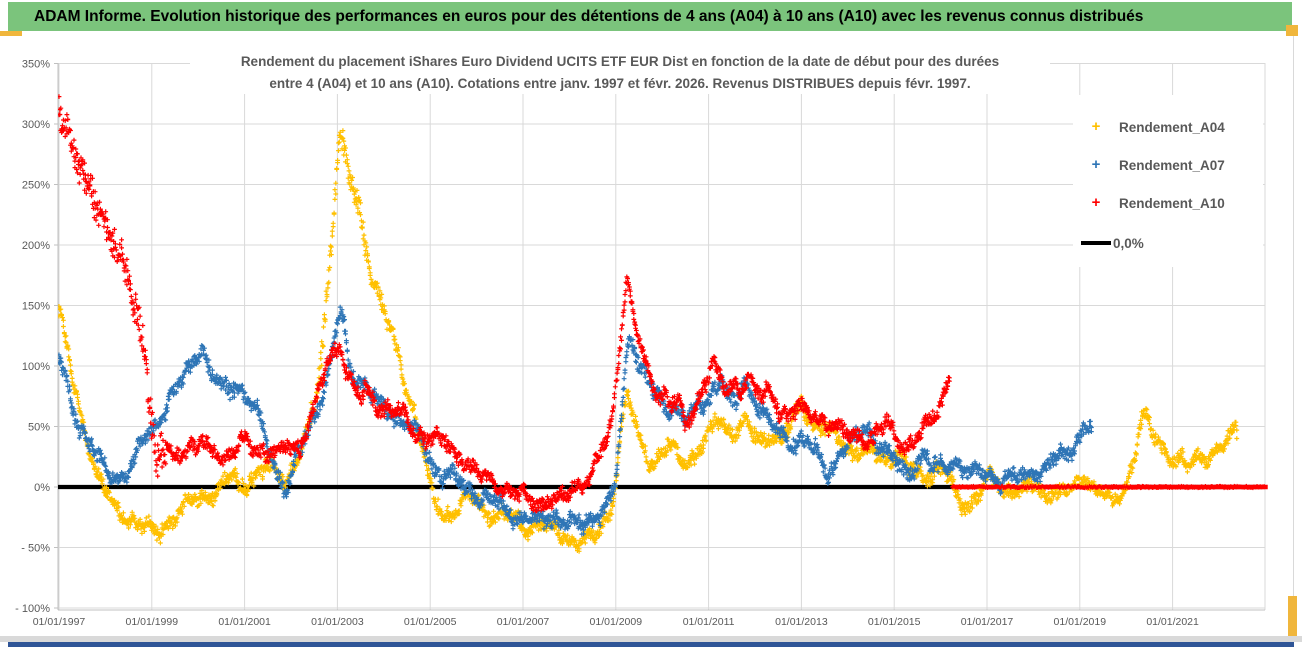  What do you see at coordinates (1080, 622) in the screenshot?
I see `x-axis-tick-label: 01/01/2019` at bounding box center [1080, 622].